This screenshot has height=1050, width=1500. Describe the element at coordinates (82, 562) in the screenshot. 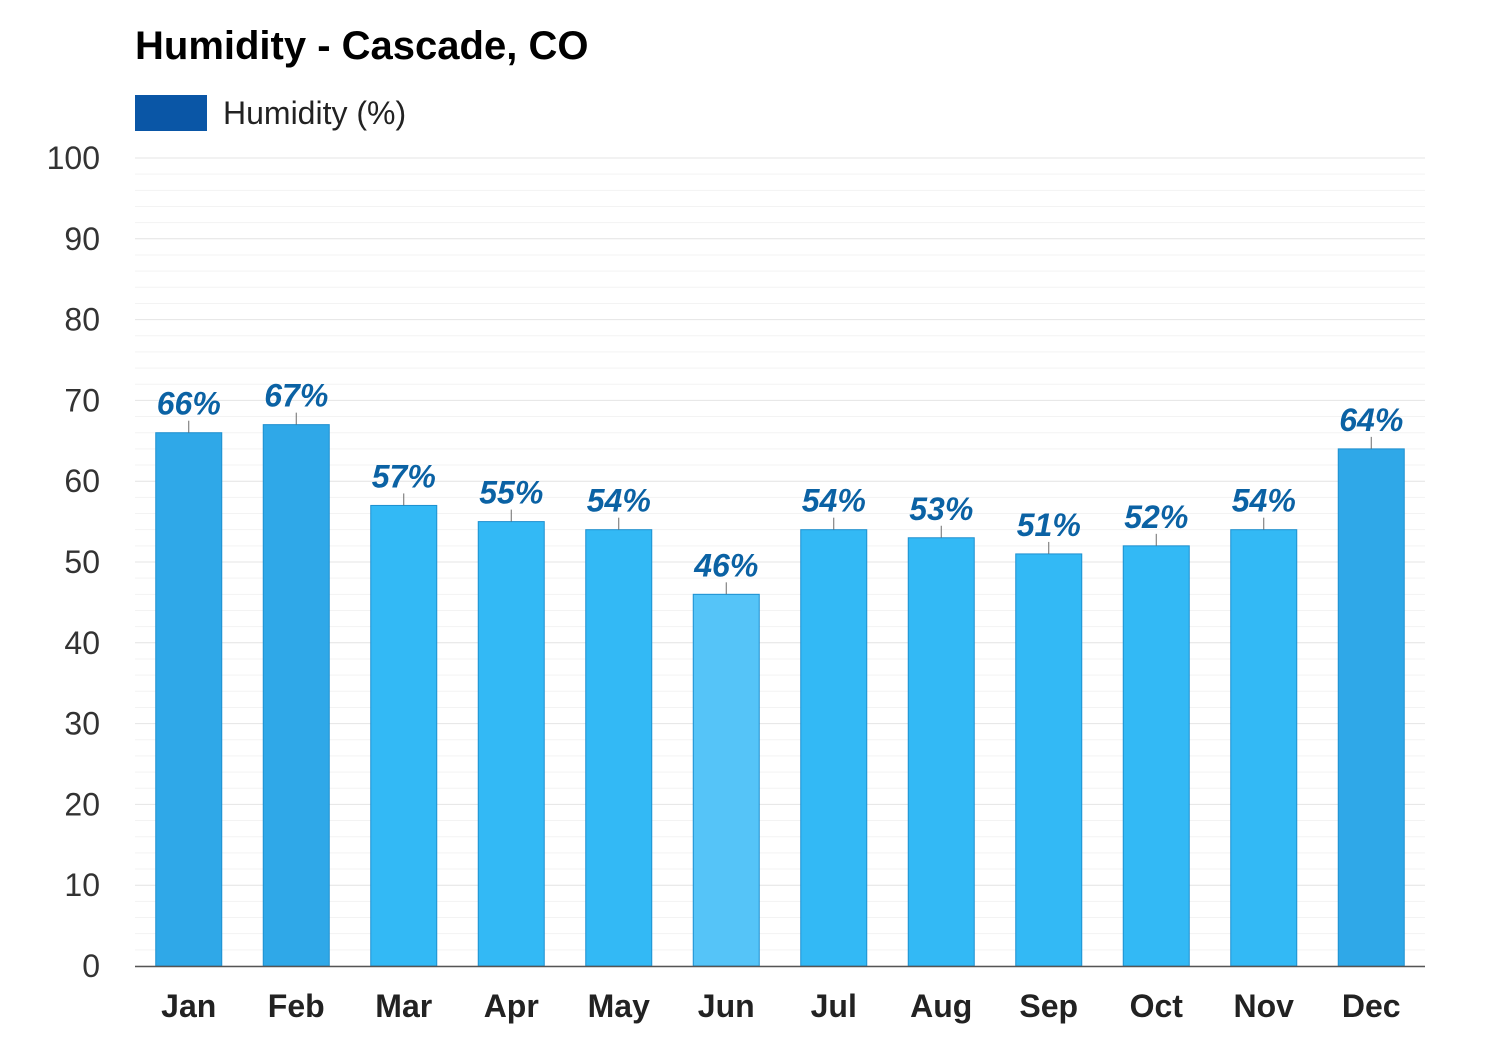

I see `y-tick-label: 50` at that location.